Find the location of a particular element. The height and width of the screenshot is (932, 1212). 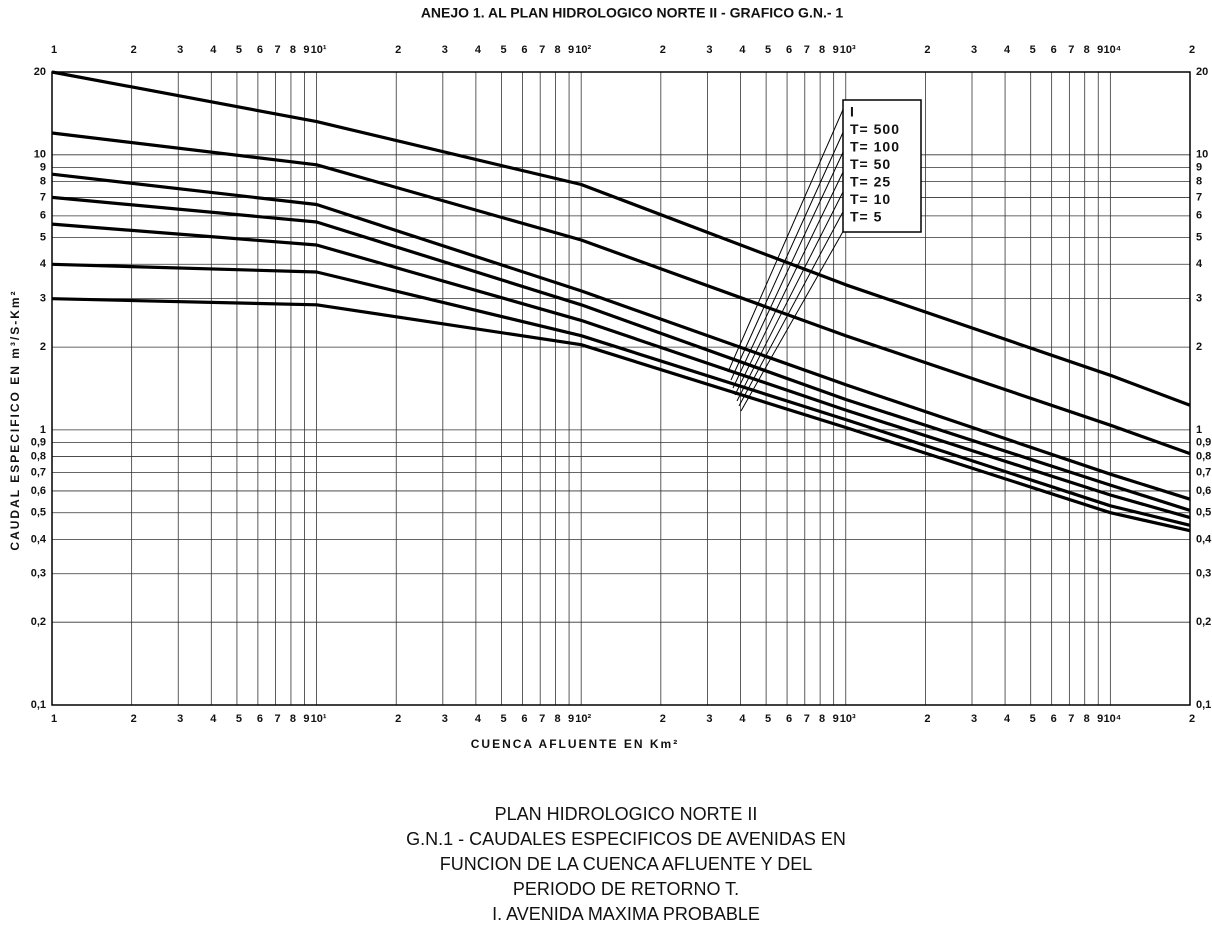

y-tick-label: 2 is located at coordinates (43, 347).